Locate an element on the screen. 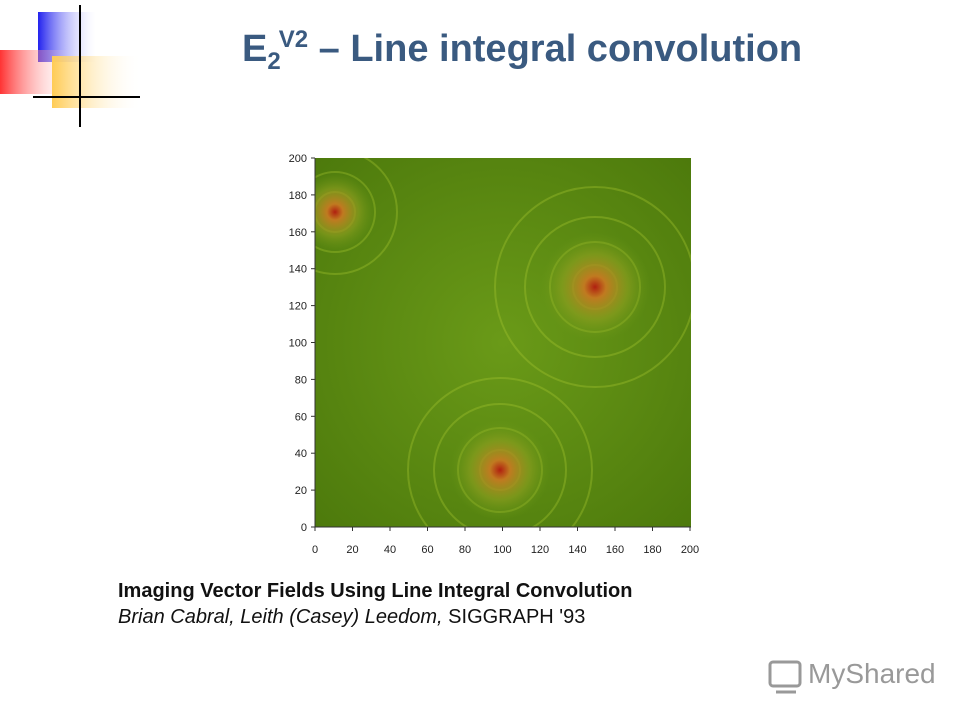 The width and height of the screenshot is (960, 720). x-tick-label: 200 is located at coordinates (690, 550).